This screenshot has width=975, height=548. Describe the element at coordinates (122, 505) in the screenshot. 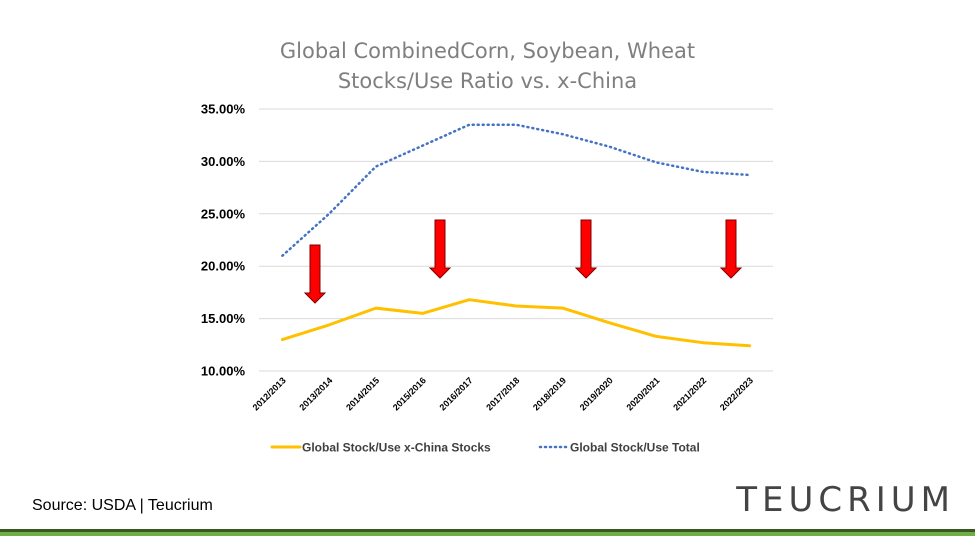

I see `source-note: Source: USDA | Teucrium` at that location.